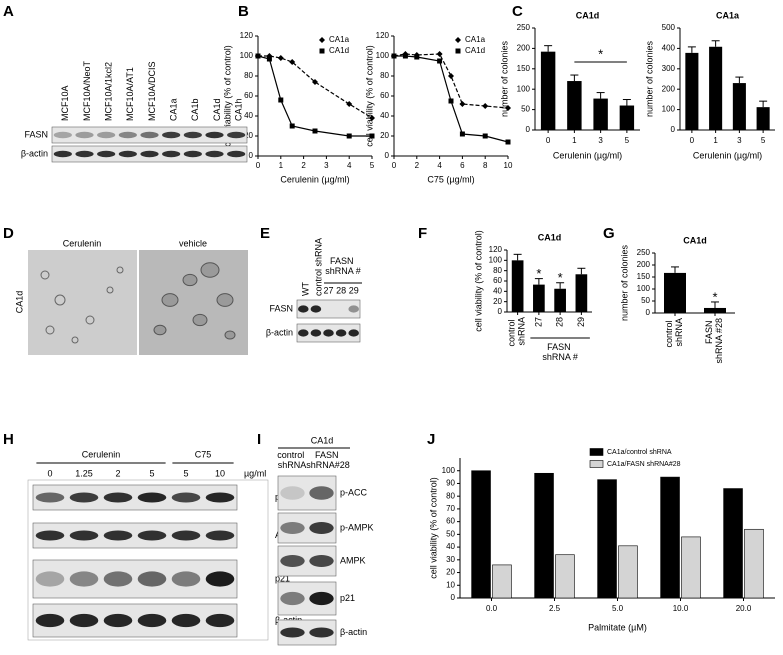 This screenshot has width=783, height=655. I want to click on lane-label: MCF10A/AT1, so click(130, 94).